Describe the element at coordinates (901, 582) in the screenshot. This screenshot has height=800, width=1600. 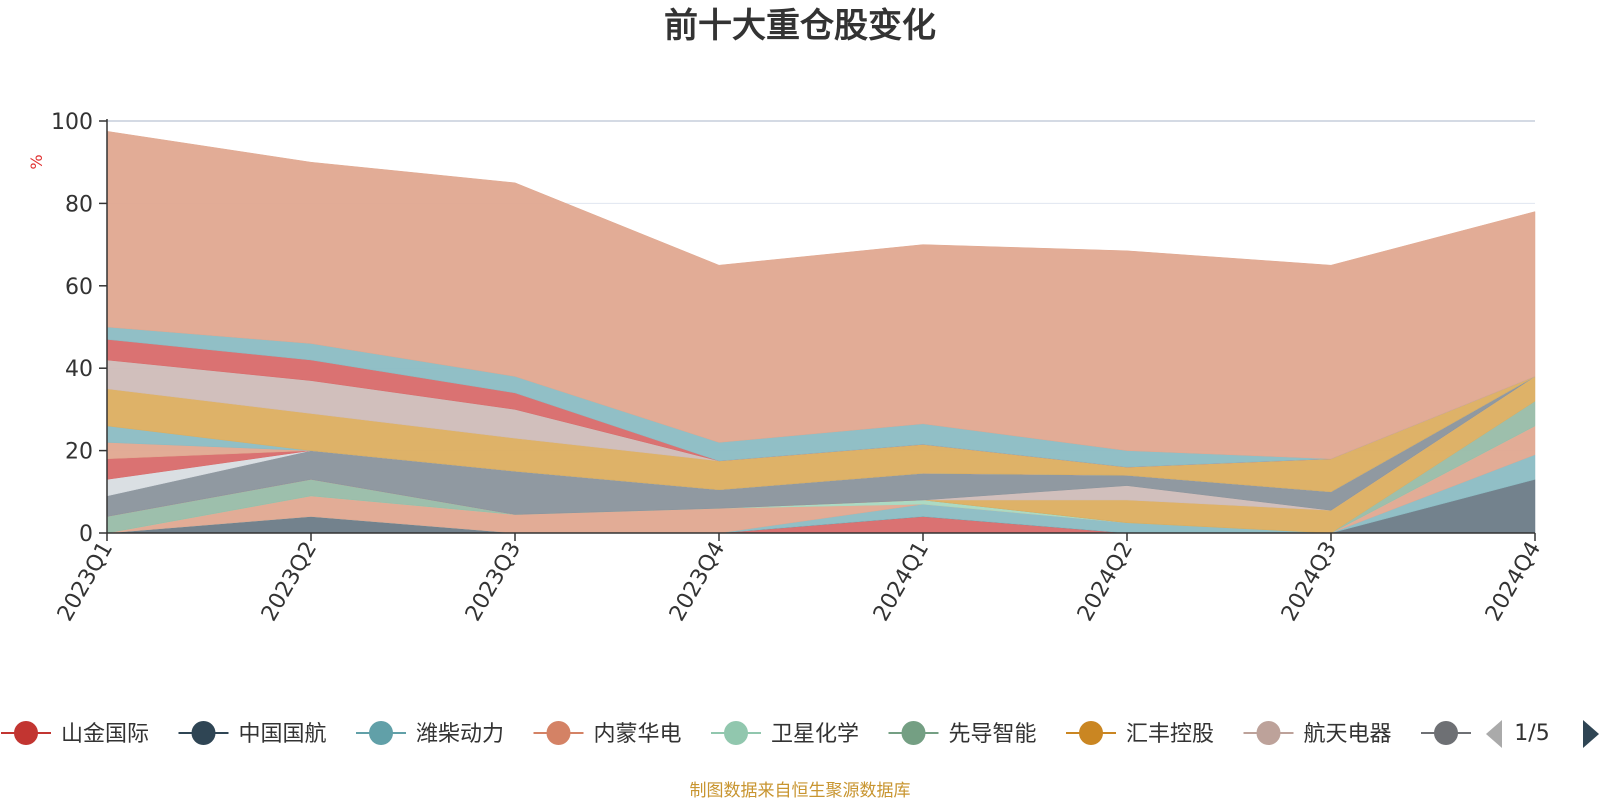
I see `x-tick-label: 2024Q1` at that location.